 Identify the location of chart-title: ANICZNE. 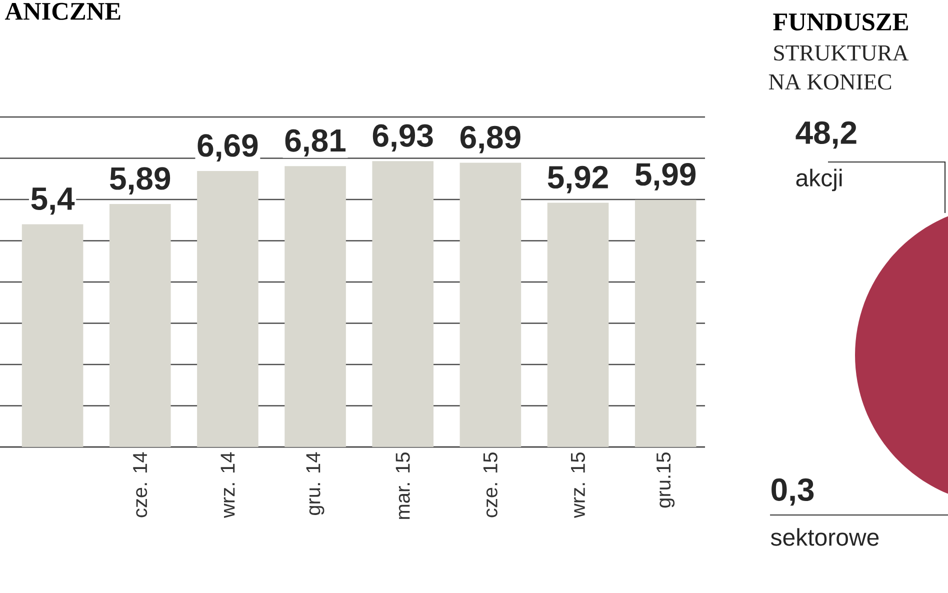
(62, 11).